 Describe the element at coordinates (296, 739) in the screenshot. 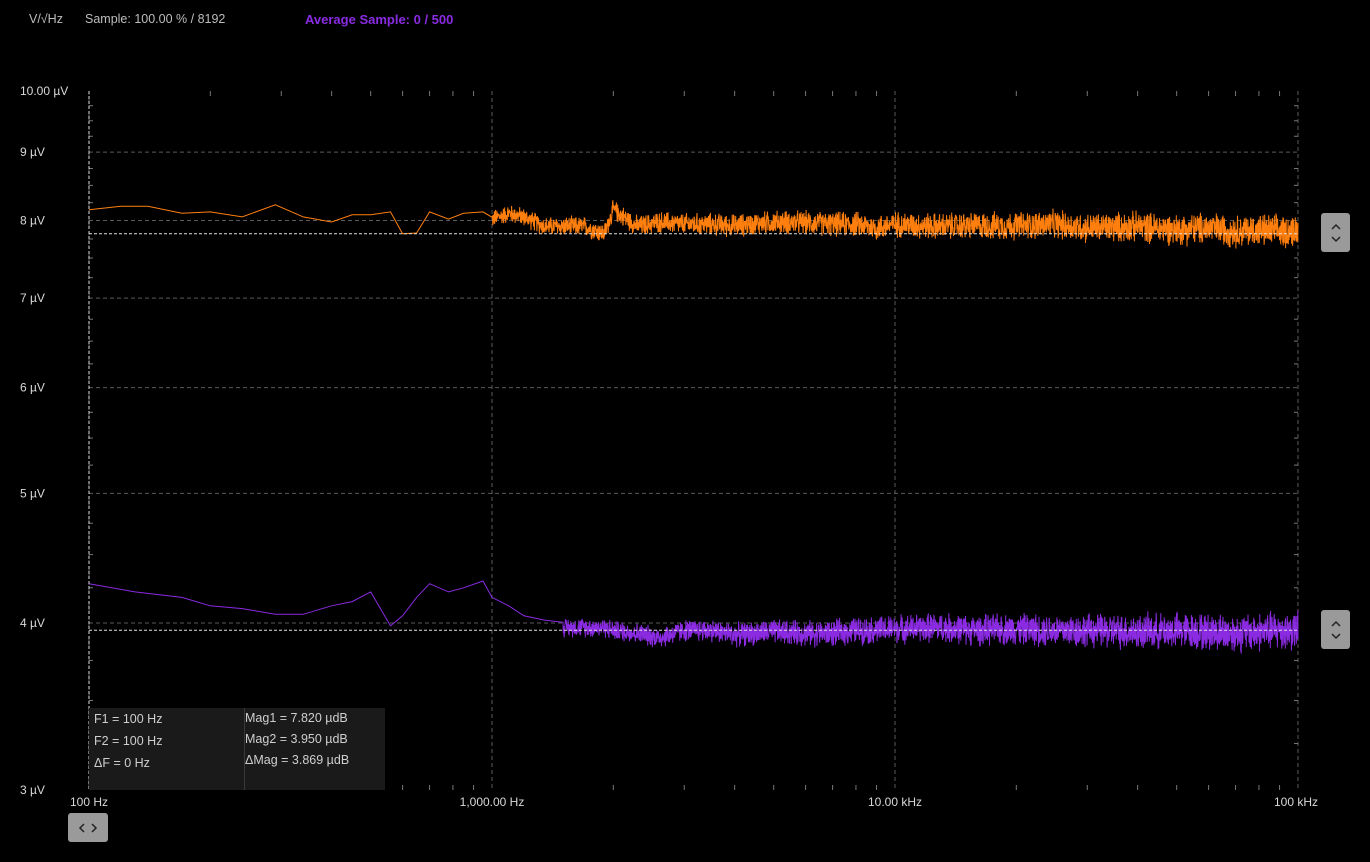

I see `readout-mag2: Mag2 = 3.950 µdB` at that location.